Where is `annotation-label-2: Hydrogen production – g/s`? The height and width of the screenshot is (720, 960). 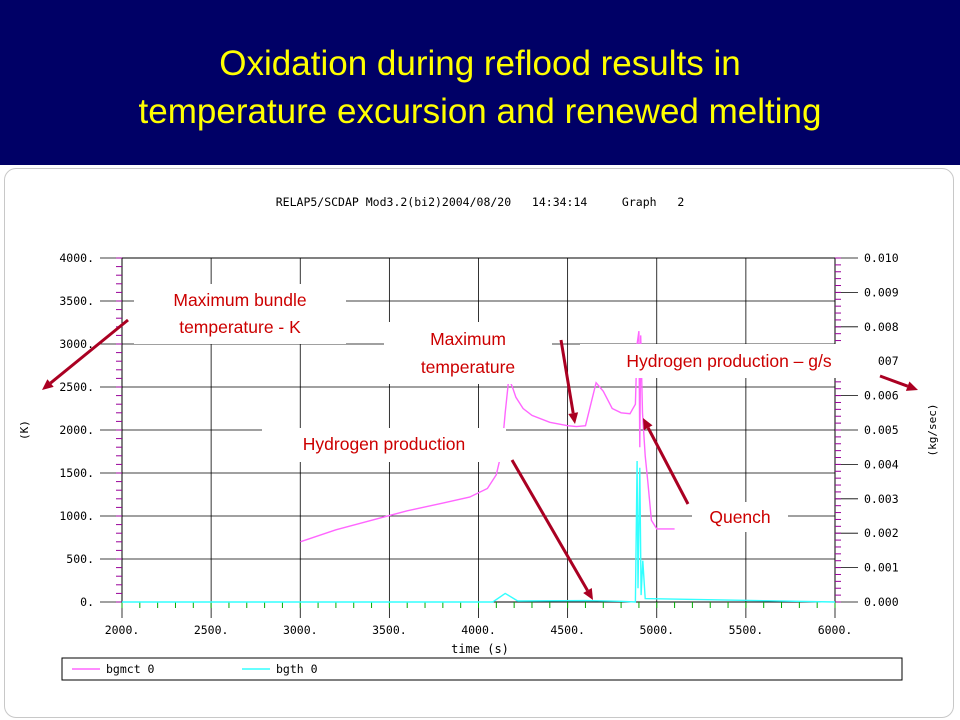
annotation-label-2: Hydrogen production – g/s is located at coordinates (729, 361).